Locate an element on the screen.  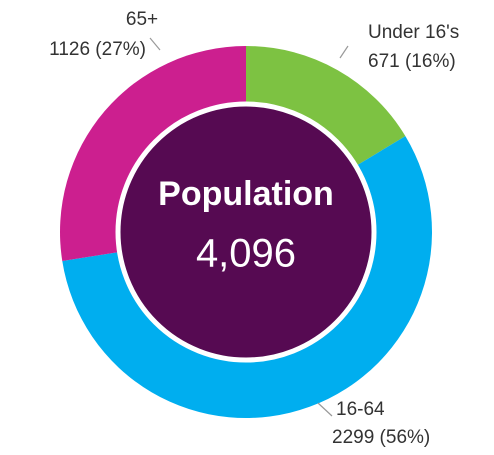
slice-label: 16-64 is located at coordinates (360, 409).